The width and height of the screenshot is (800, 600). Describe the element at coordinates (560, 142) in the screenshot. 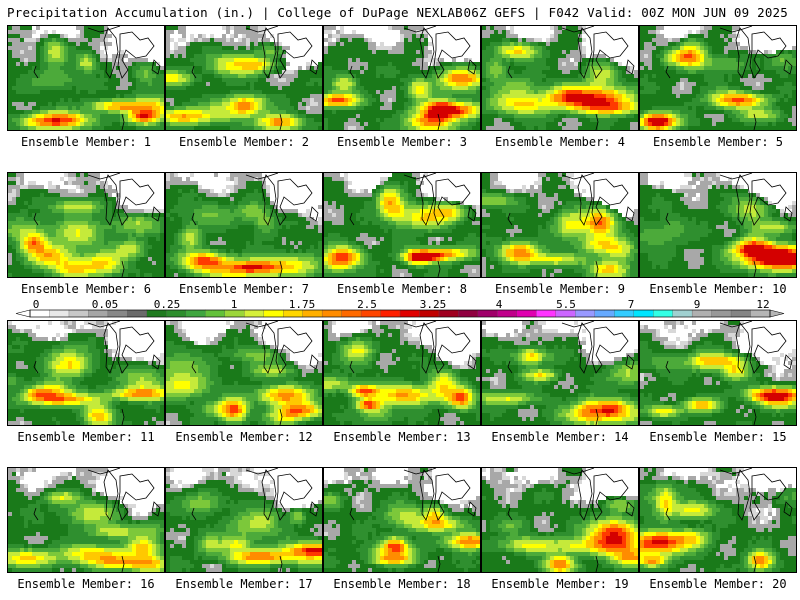

I see `ensemble-member-label: Ensemble Member: 4` at that location.